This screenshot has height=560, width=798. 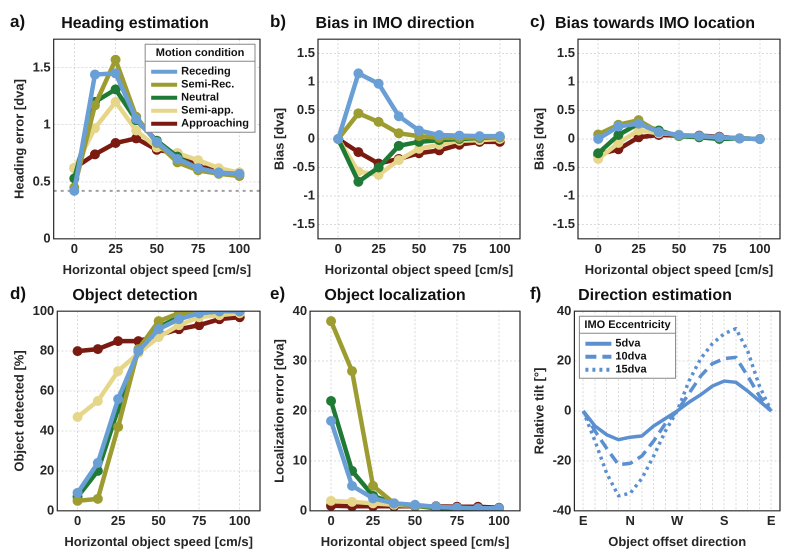 What do you see at coordinates (18, 411) in the screenshot?
I see `y-axis-title: Object detected [%]` at bounding box center [18, 411].